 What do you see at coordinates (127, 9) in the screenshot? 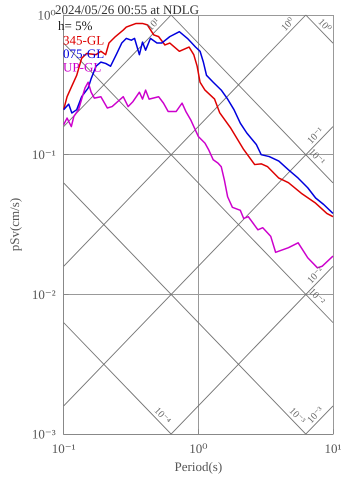
I see `chart-title: 2024/05/26 00:55 at NDLG` at bounding box center [127, 9].